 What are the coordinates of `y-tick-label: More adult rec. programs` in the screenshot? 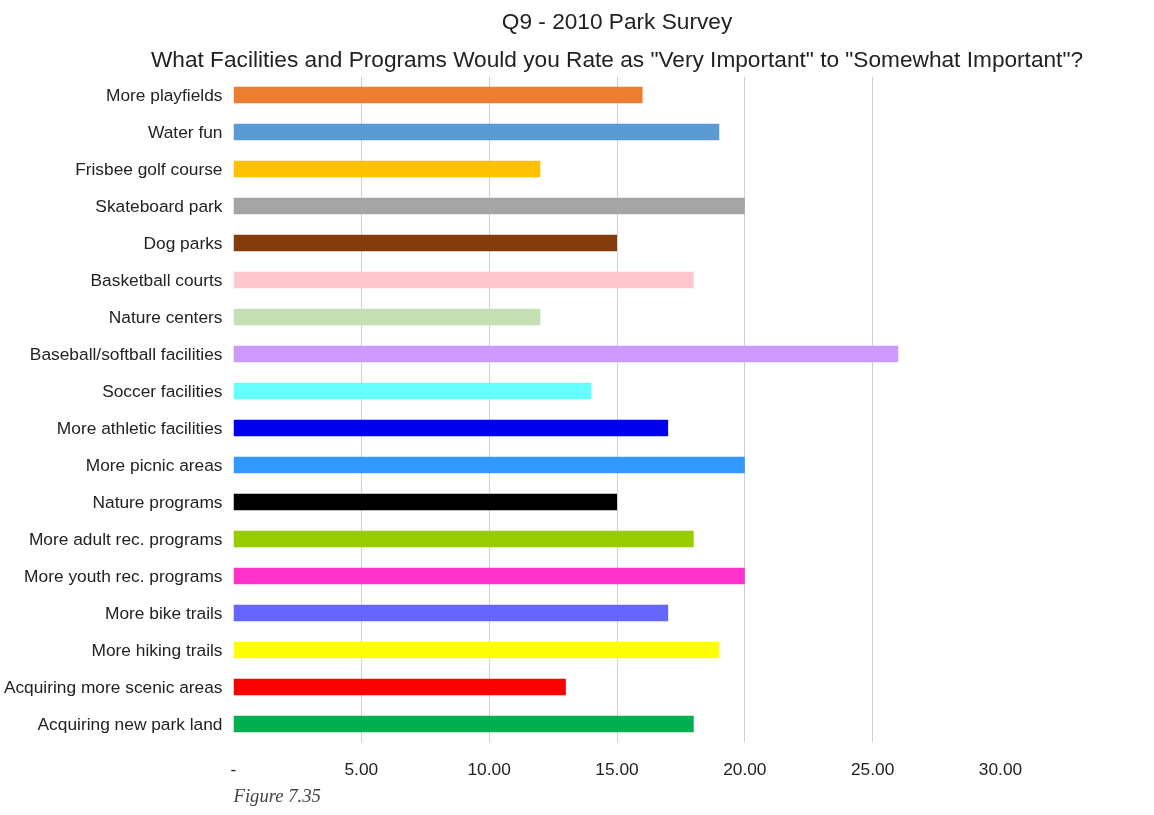 It's located at (125, 539).